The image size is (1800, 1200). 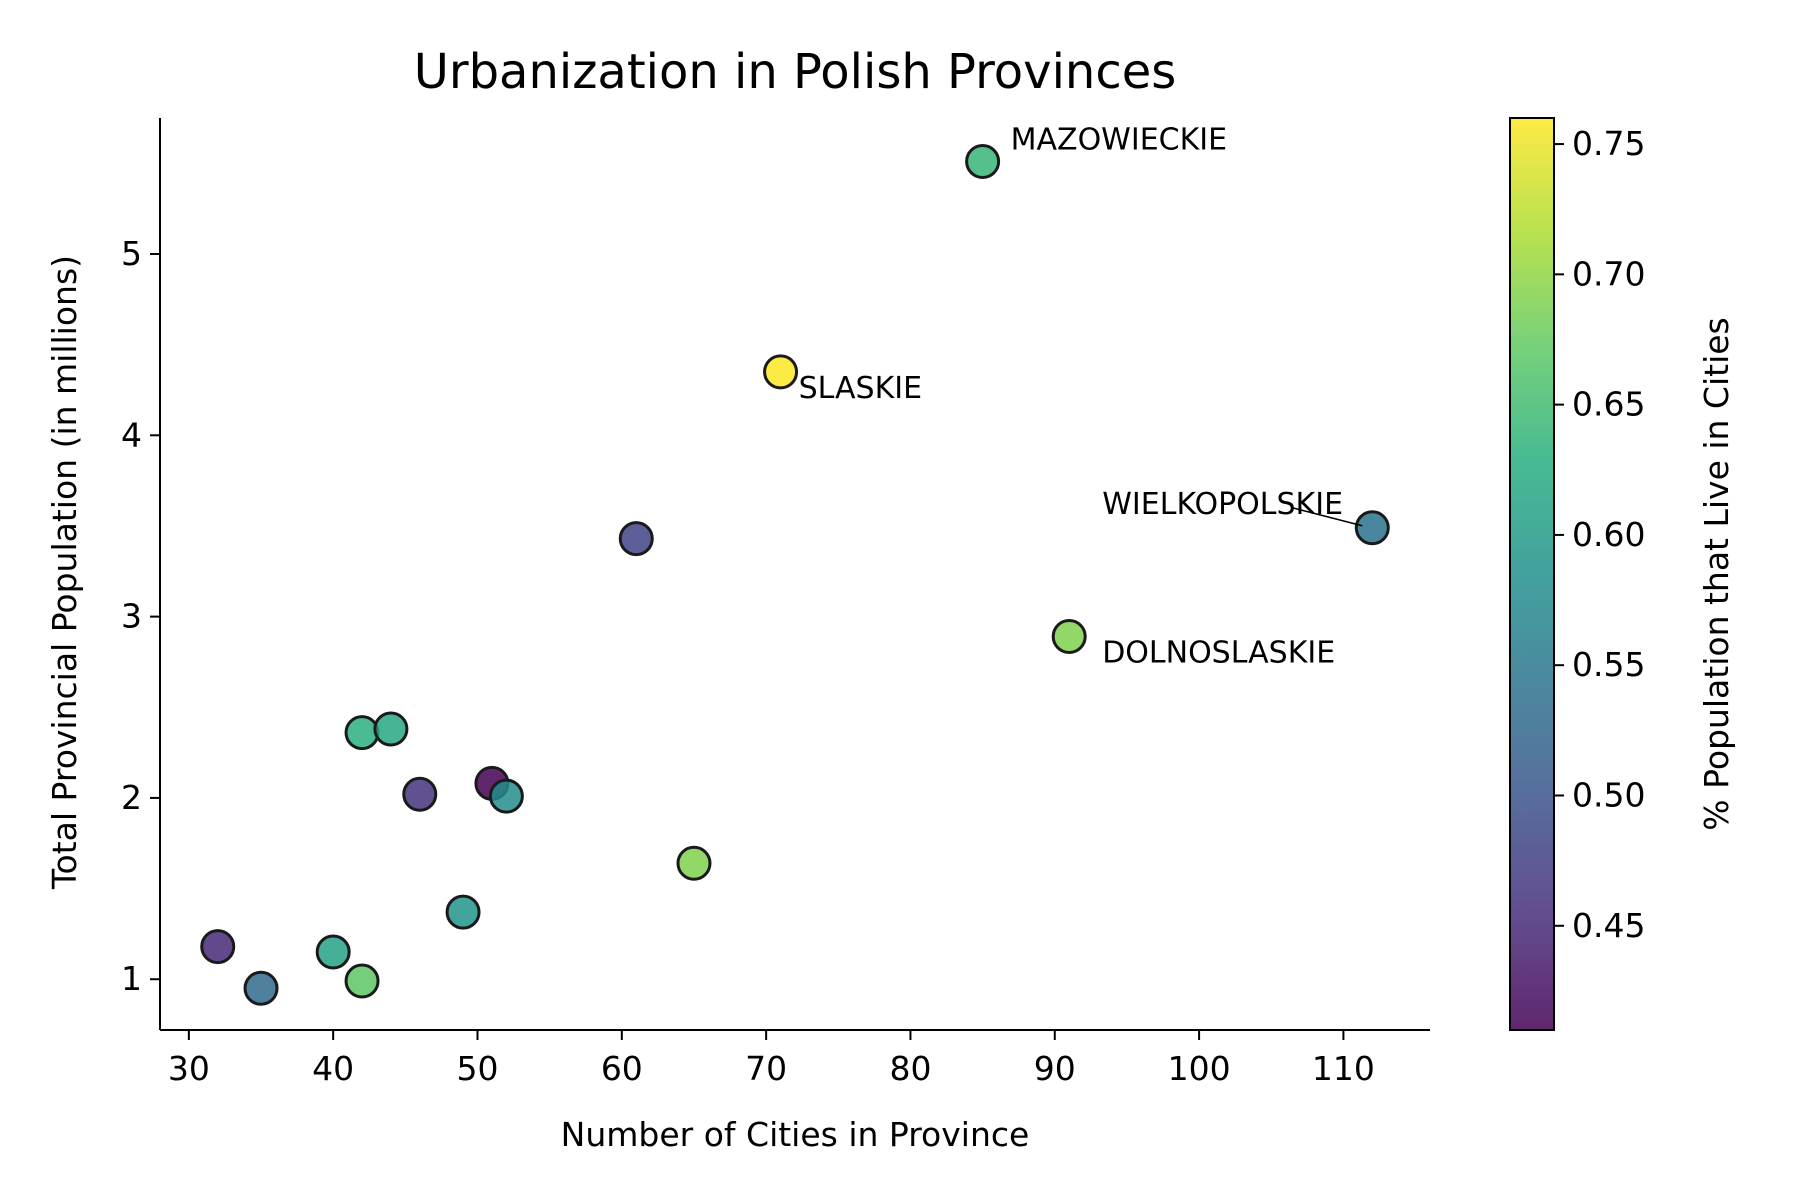 I want to click on x-tick-label: 110, so click(x=1343, y=1068).